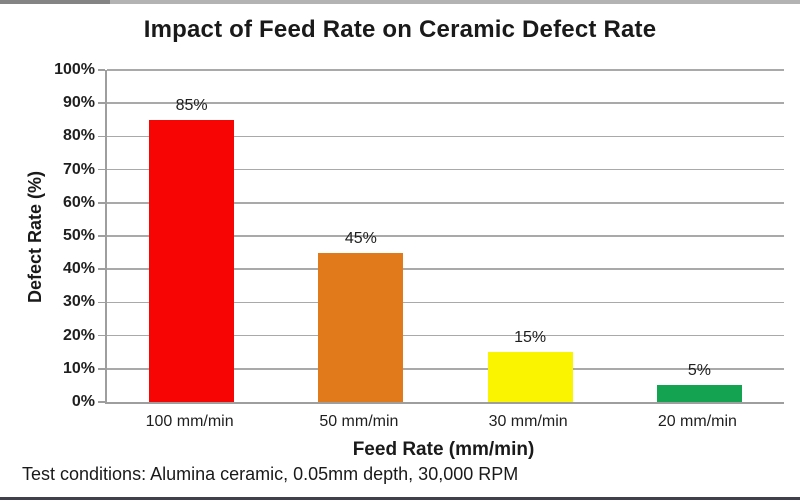 The height and width of the screenshot is (500, 800). I want to click on y-tick-label-50%: 50%, so click(78, 235).